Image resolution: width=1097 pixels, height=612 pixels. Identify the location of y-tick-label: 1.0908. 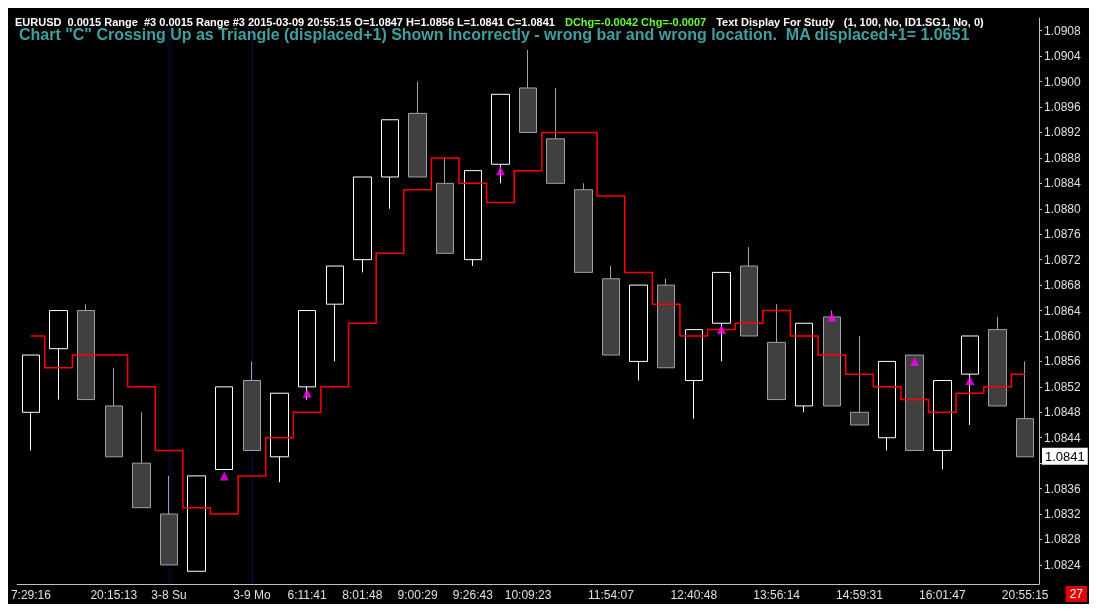
(1063, 30).